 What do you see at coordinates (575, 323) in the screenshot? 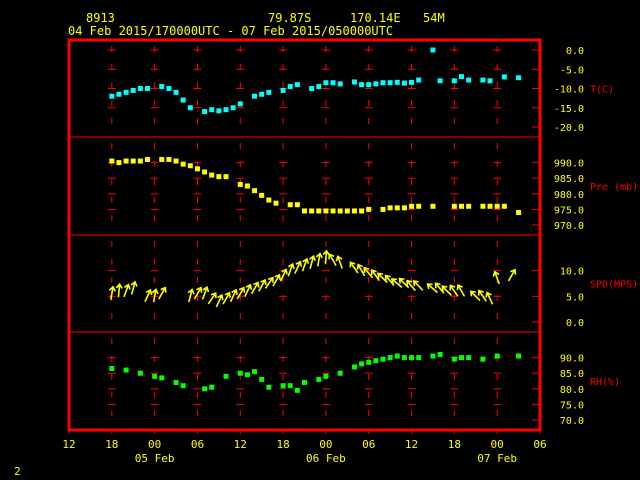
I see `wind-tick-label: 0.0` at bounding box center [575, 323].